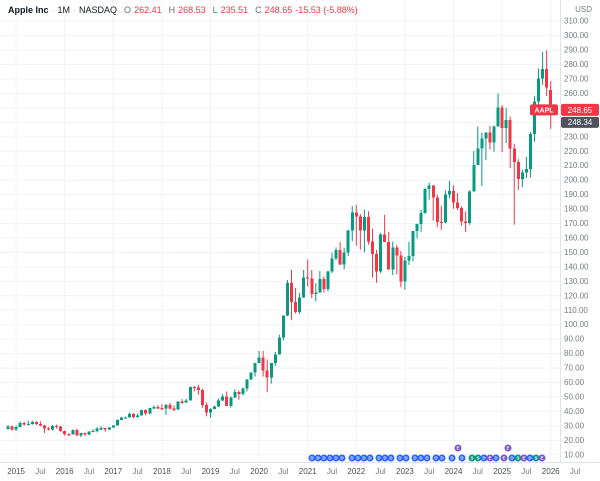 This screenshot has height=481, width=600. I want to click on price-scale, so click(580, 231).